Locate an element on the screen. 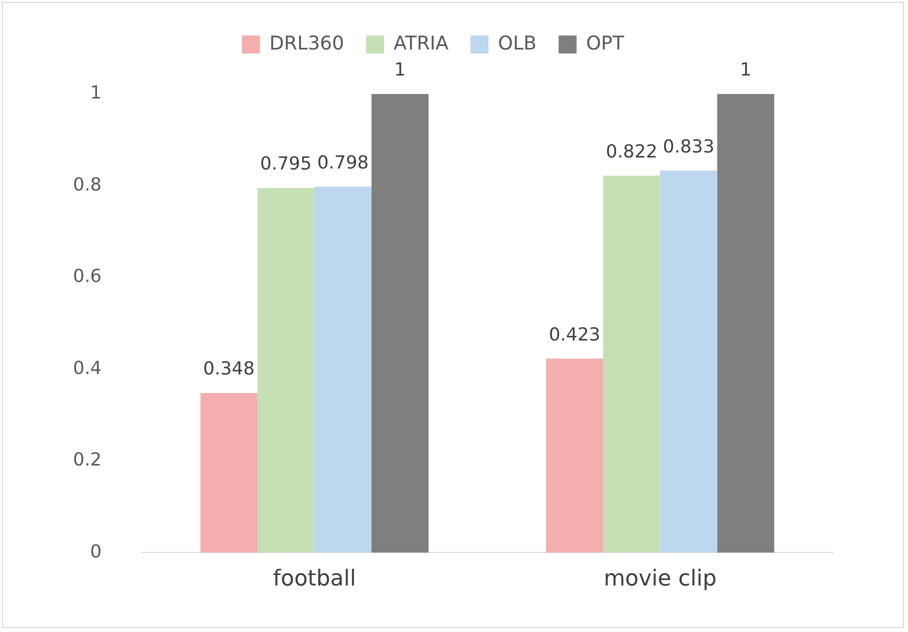 This screenshot has height=632, width=908. y-tick-label: 0.6 is located at coordinates (87, 277).